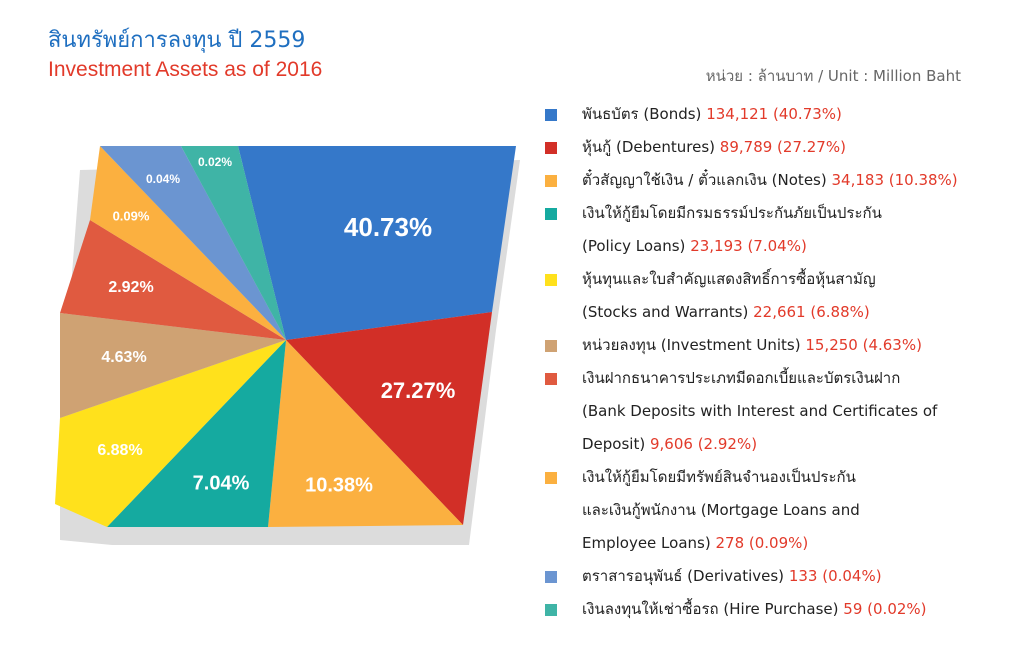 Image resolution: width=1021 pixels, height=663 pixels. I want to click on slice-label-8: 0.09%, so click(131, 215).